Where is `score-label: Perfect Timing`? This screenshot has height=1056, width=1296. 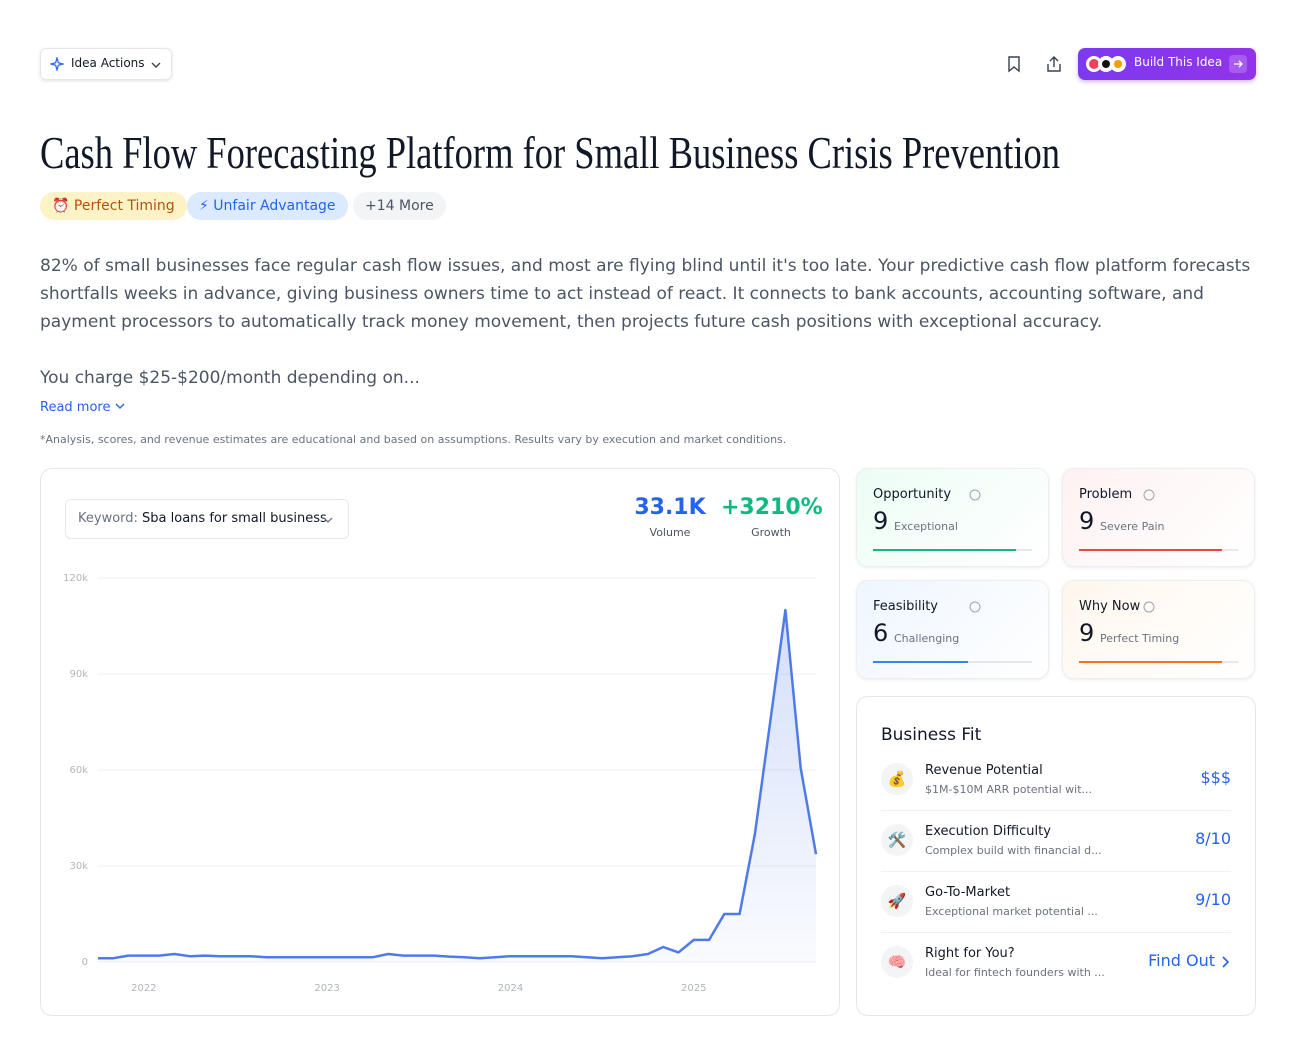
score-label: Perfect Timing is located at coordinates (1140, 638).